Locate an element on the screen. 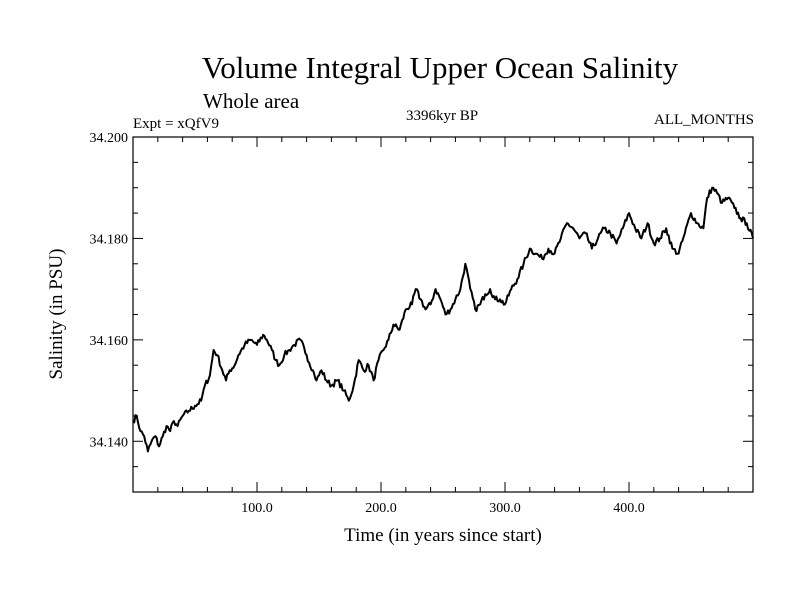  x-tick-label: 300.0 is located at coordinates (505, 508).